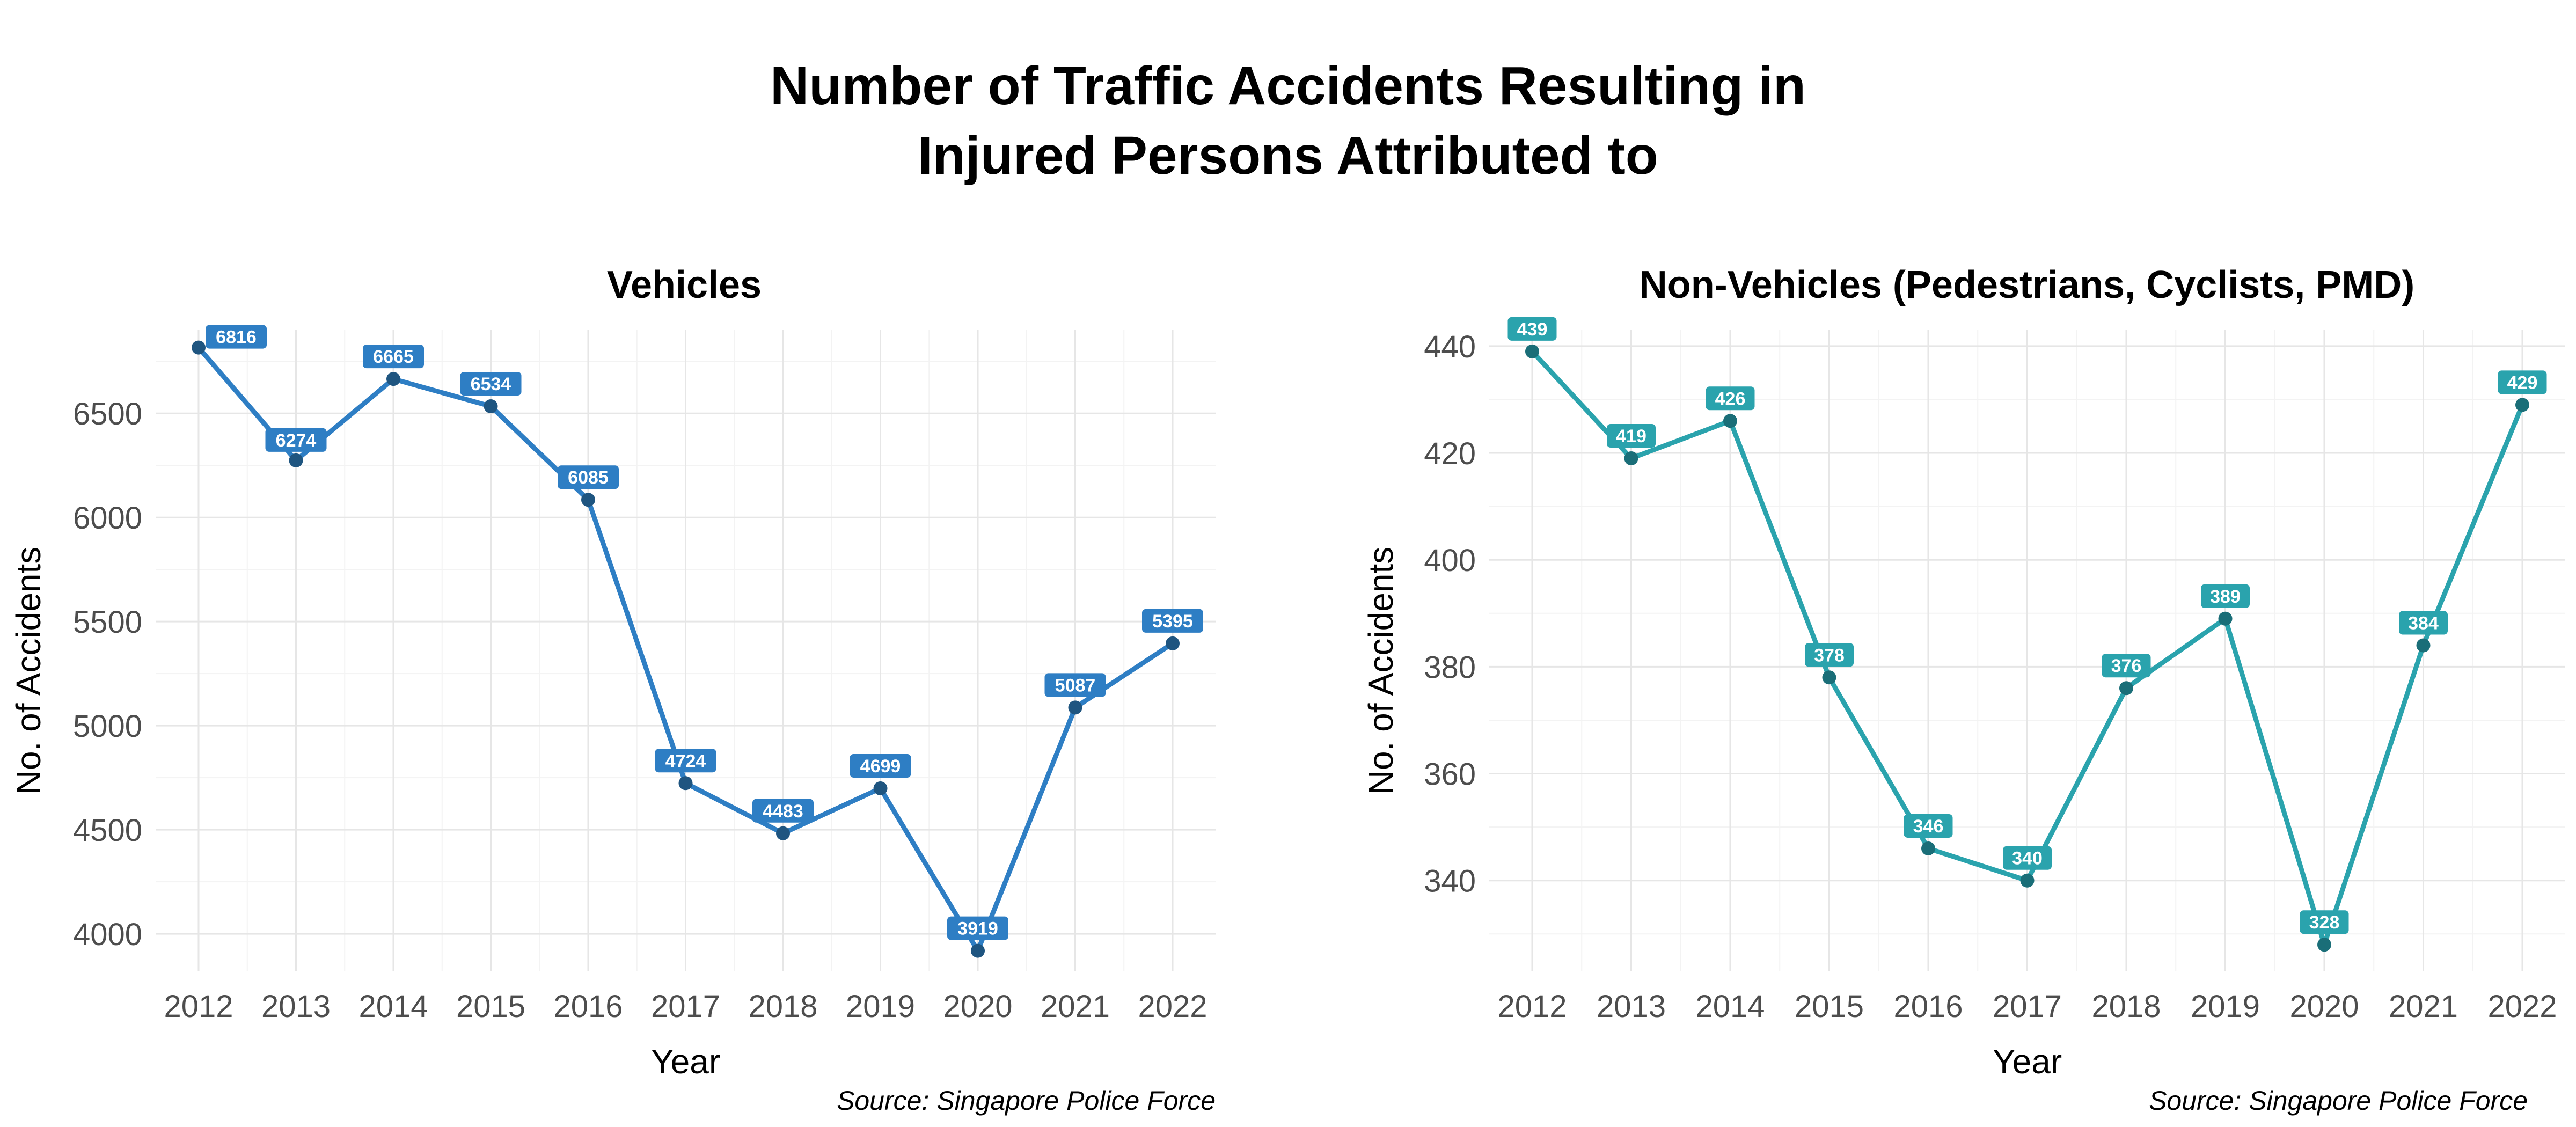  I want to click on data-label: 384, so click(2423, 623).